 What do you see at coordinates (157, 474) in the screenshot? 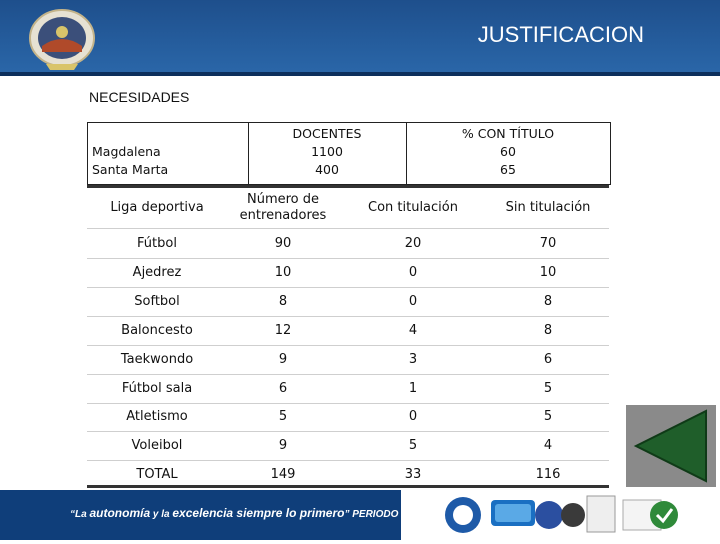
I see `total-label: TOTAL` at bounding box center [157, 474].